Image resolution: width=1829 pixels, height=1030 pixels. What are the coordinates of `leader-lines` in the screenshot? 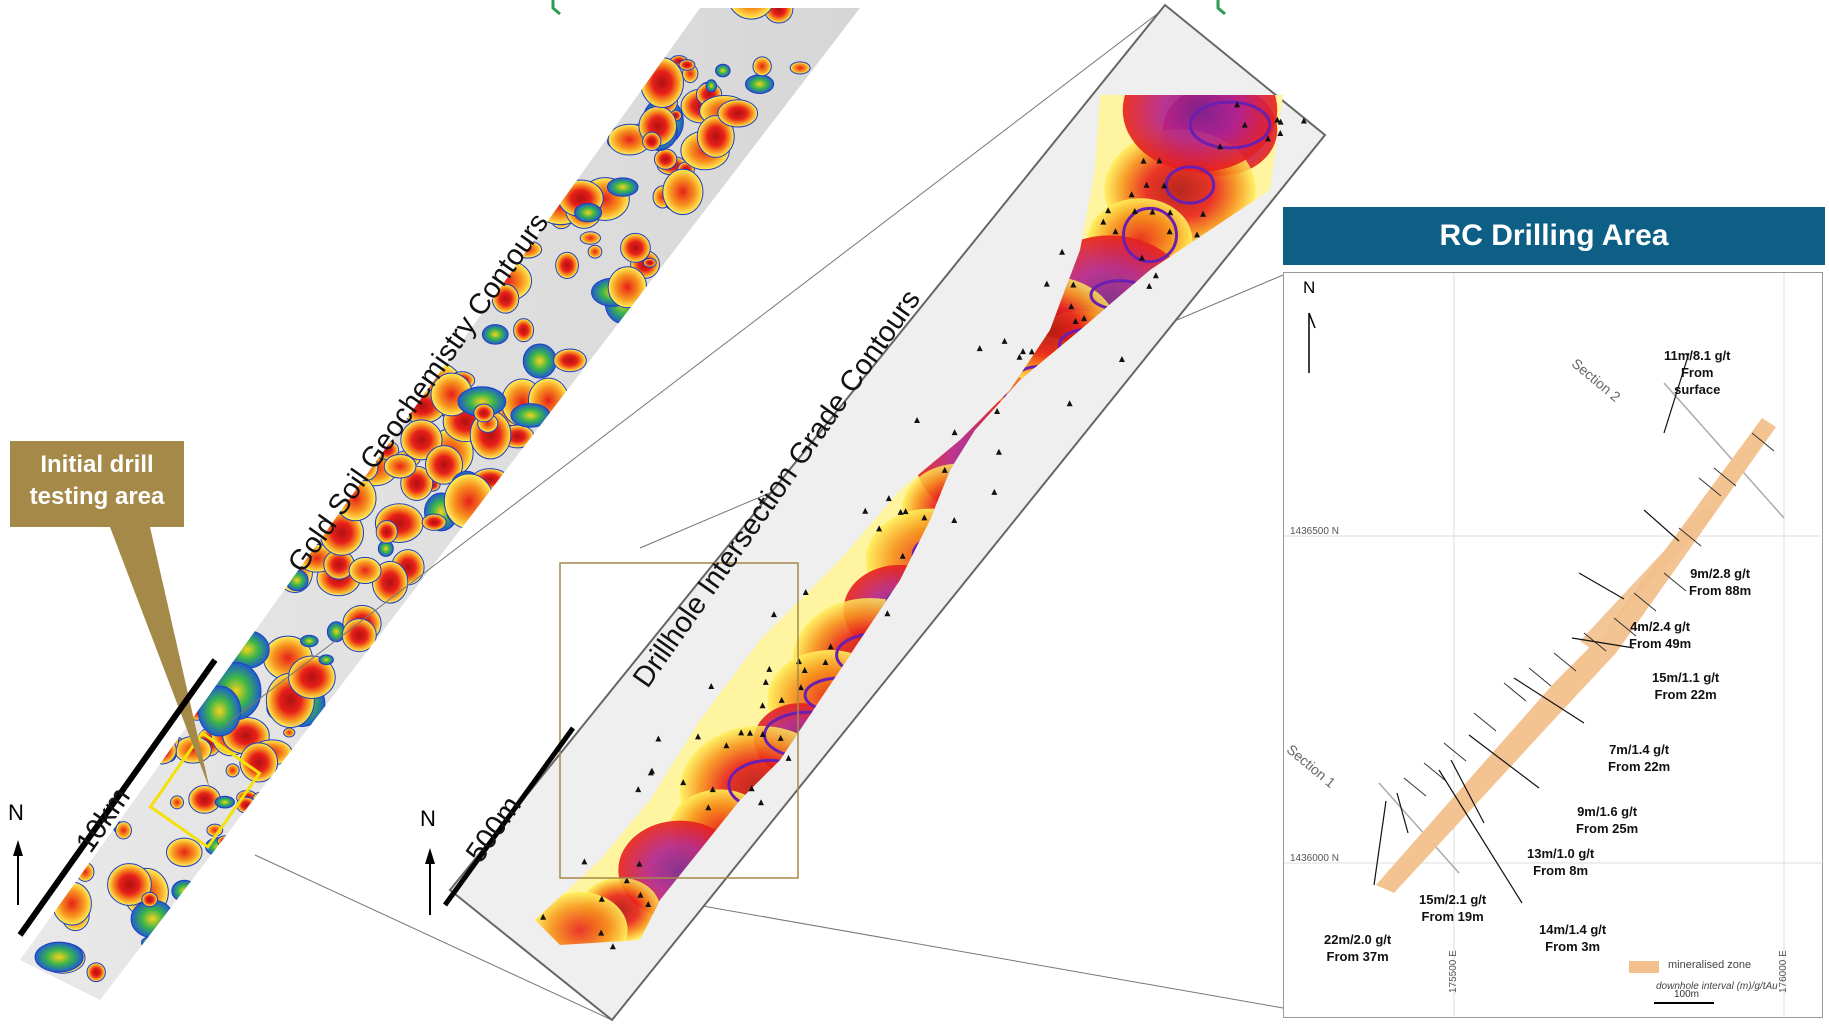 It's located at (1531, 628).